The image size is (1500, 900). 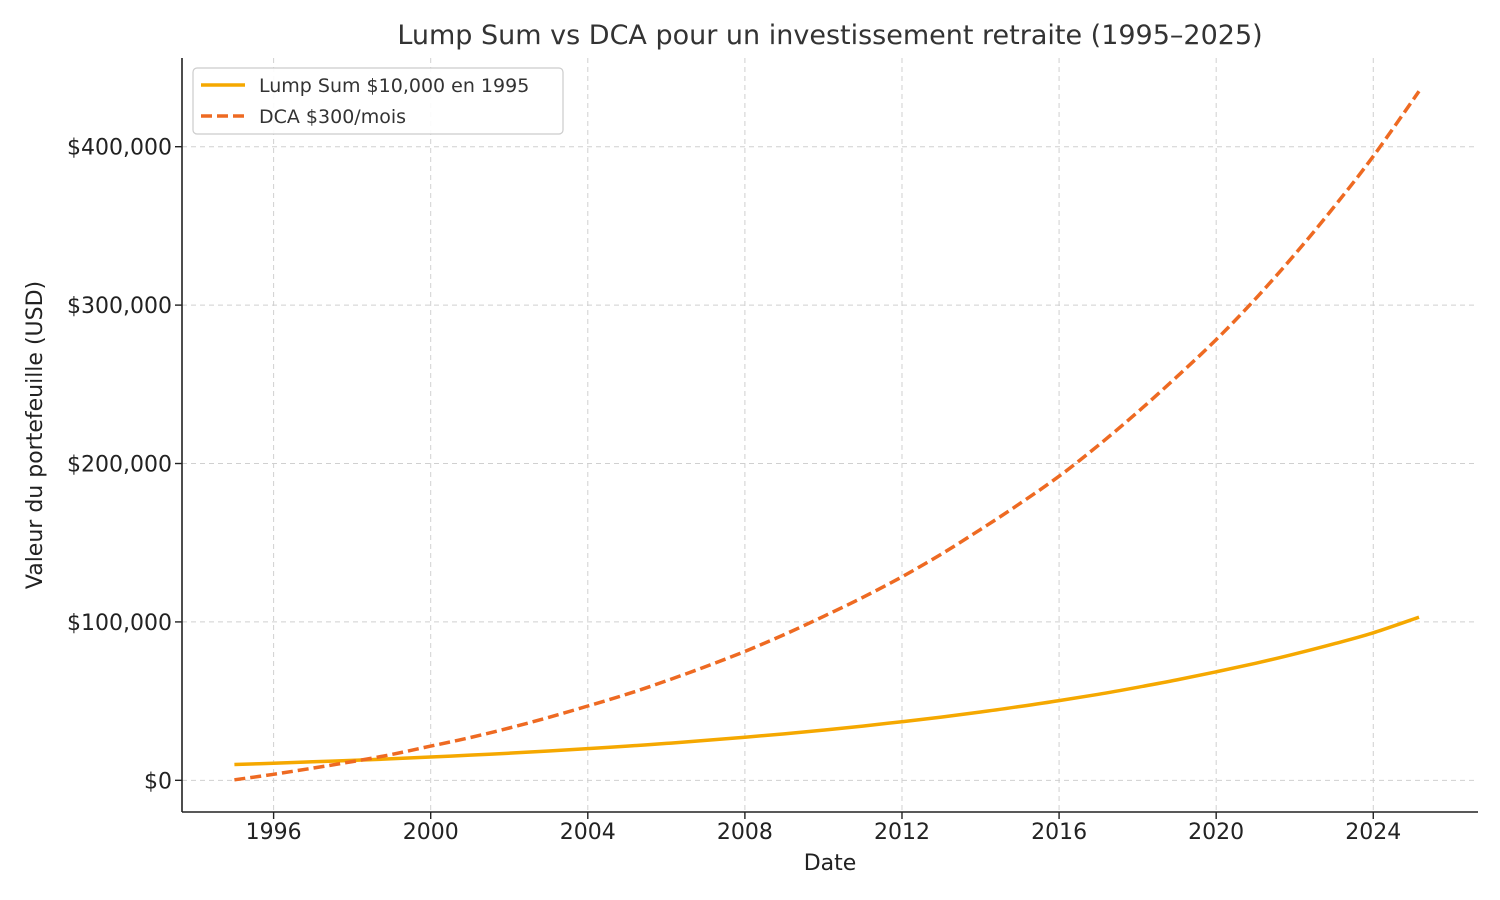 What do you see at coordinates (823, 828) in the screenshot?
I see `x-axis-ticks: 1996 2000 2004 2008 2012 2016 2020 2024` at bounding box center [823, 828].